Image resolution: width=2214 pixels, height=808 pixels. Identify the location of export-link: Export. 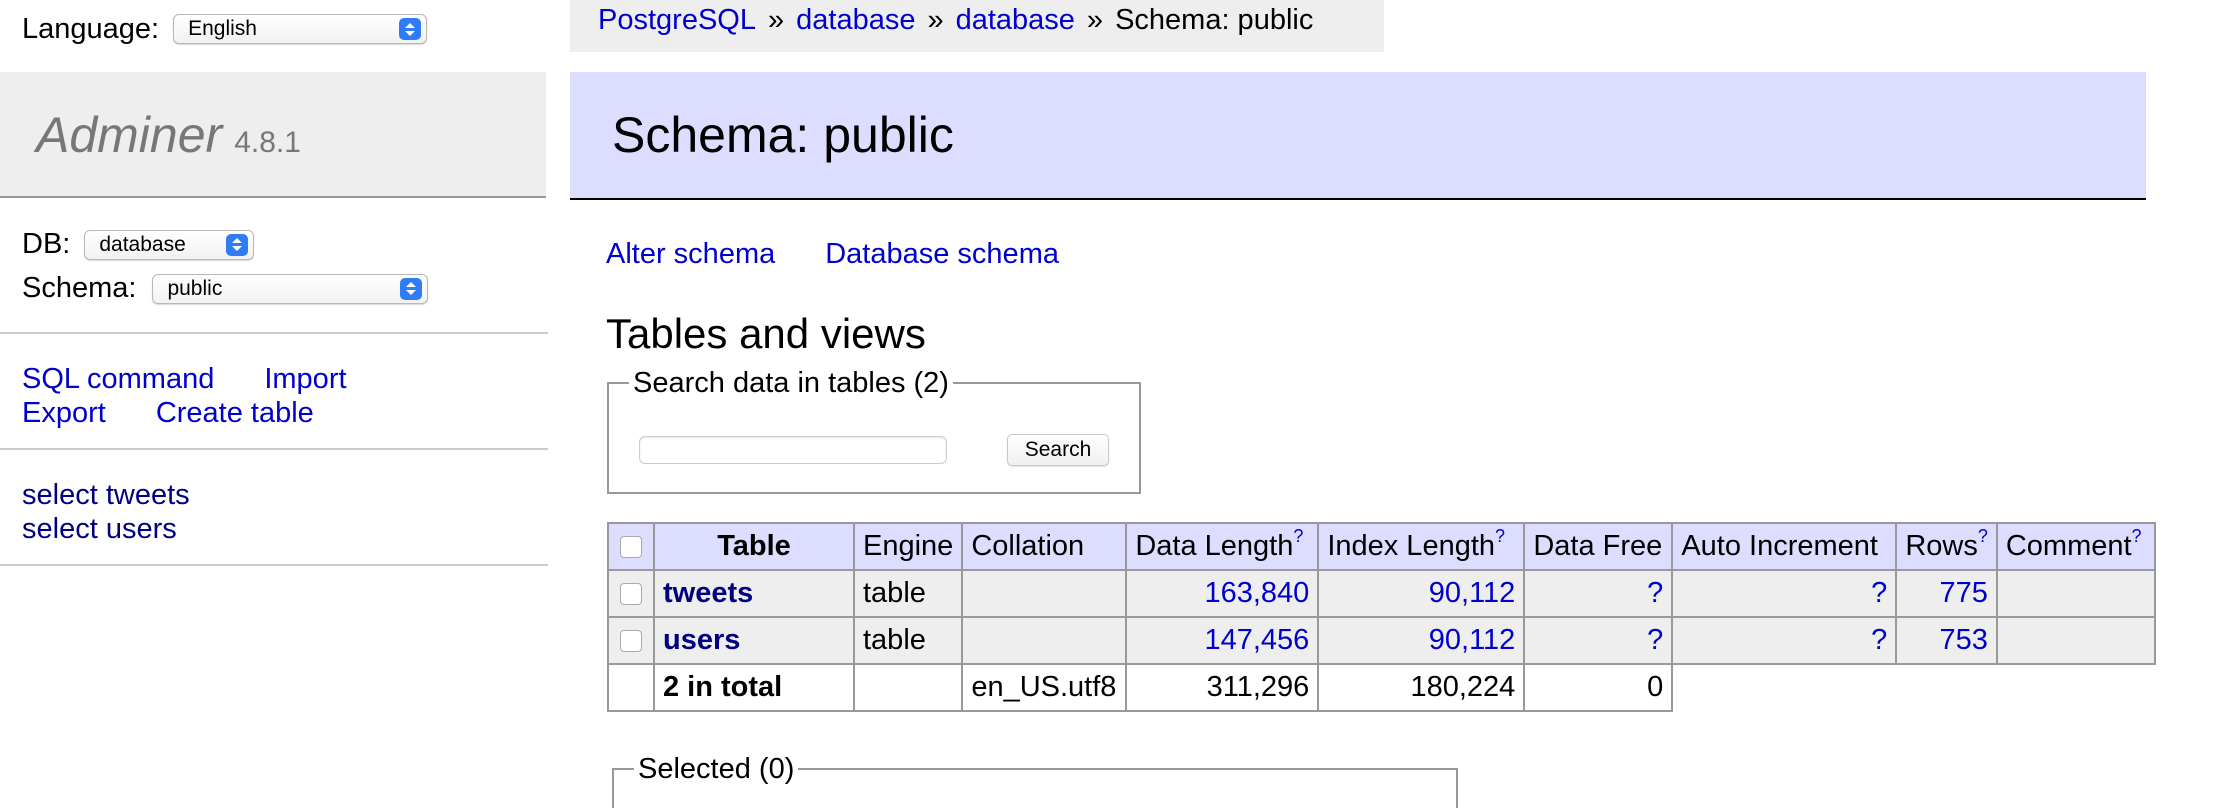
(64, 413).